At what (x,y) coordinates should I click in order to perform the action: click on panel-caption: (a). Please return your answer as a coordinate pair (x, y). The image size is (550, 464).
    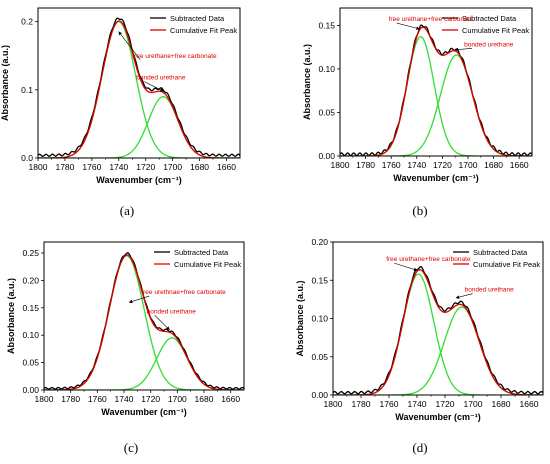
    Looking at the image, I should click on (127, 210).